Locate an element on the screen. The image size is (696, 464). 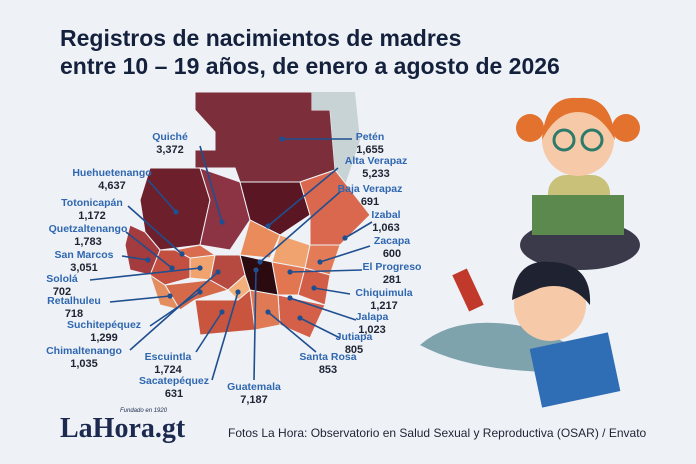
region-alta-verapaz is located at coordinates (275, 208).